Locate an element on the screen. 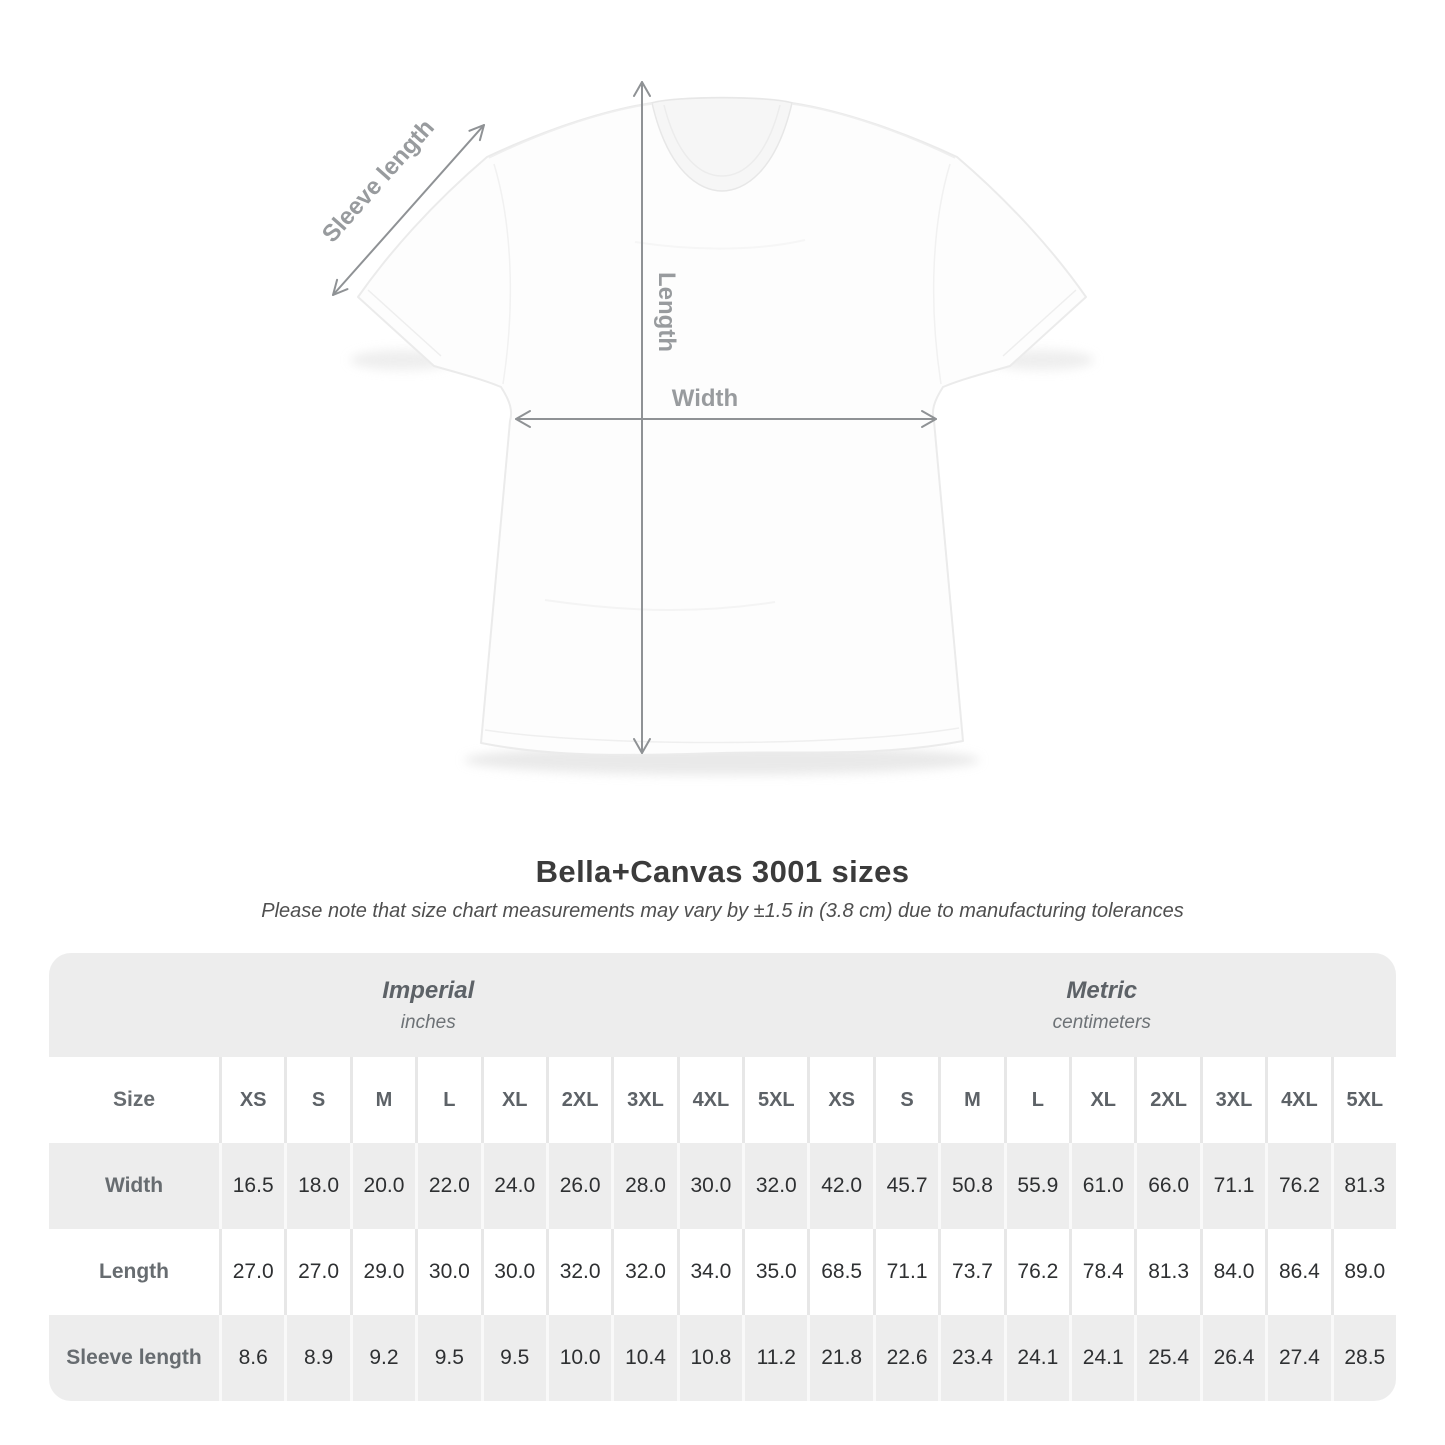  measurement-cell: 8.9 is located at coordinates (317, 1358).